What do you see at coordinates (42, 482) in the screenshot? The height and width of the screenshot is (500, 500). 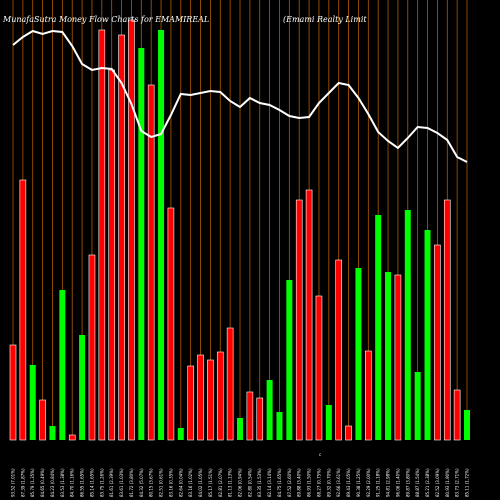 I see `x-tick-label: 84.65 (0.49%)` at bounding box center [42, 482].